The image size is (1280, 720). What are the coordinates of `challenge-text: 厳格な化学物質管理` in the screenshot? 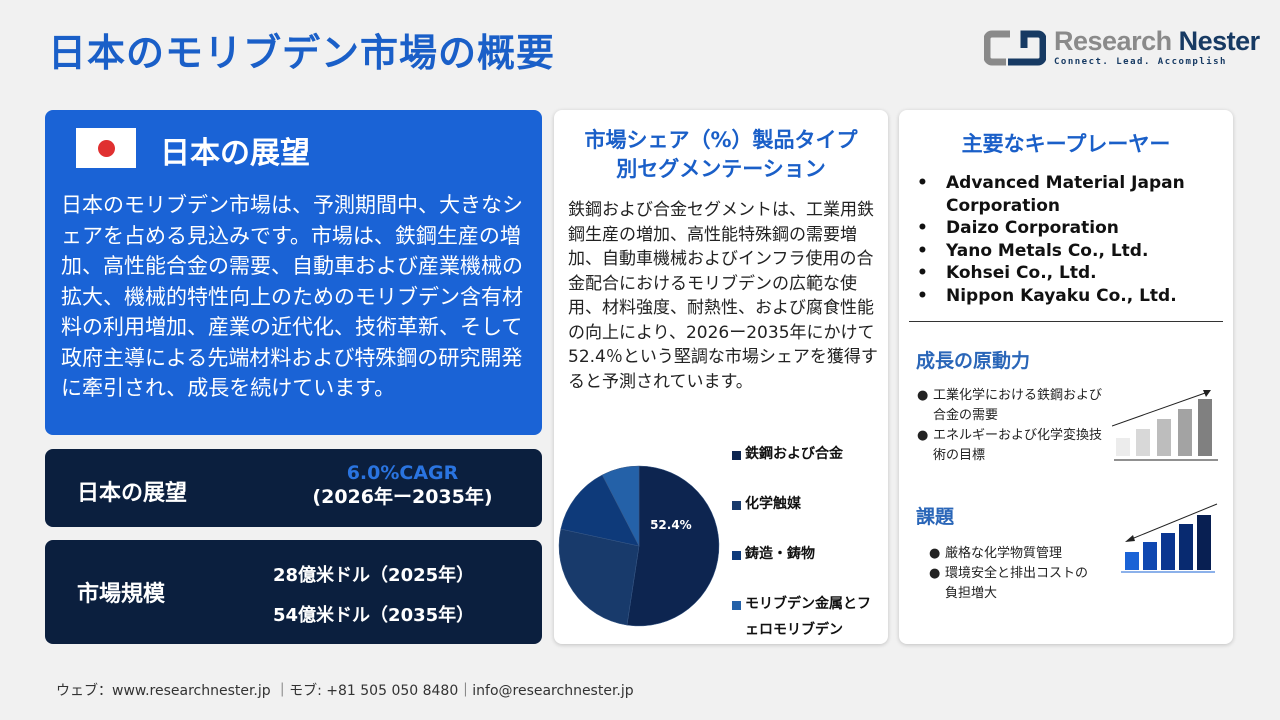 It's located at (1004, 553).